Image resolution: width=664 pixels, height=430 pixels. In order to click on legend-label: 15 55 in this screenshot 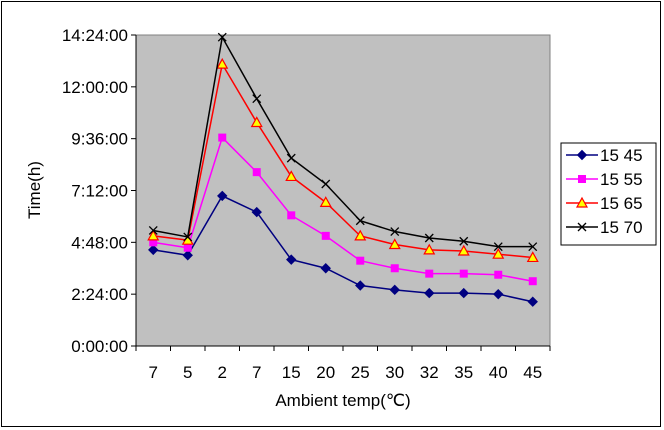, I will do `click(621, 179)`.